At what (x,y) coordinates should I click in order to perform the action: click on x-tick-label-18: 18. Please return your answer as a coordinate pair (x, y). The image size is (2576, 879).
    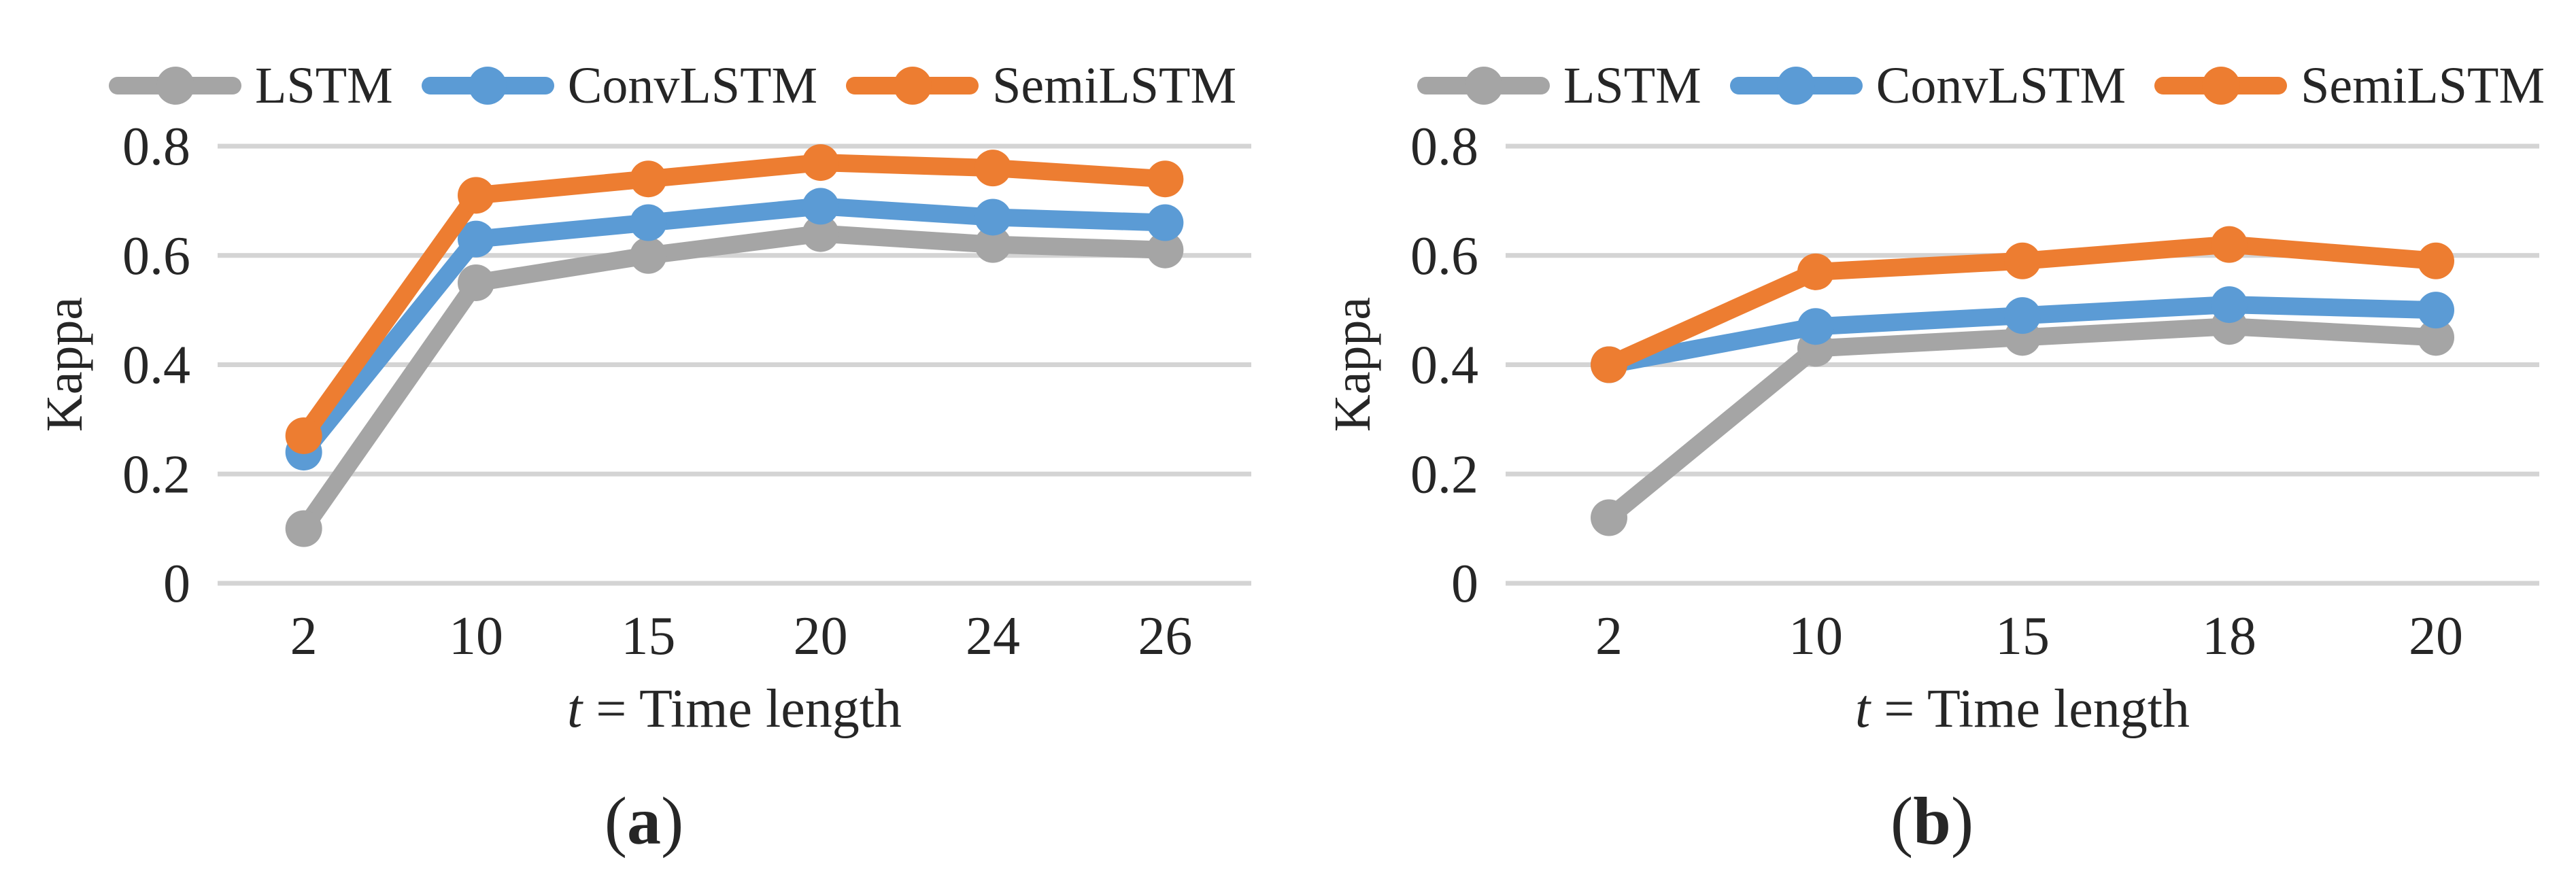
    Looking at the image, I should click on (2229, 636).